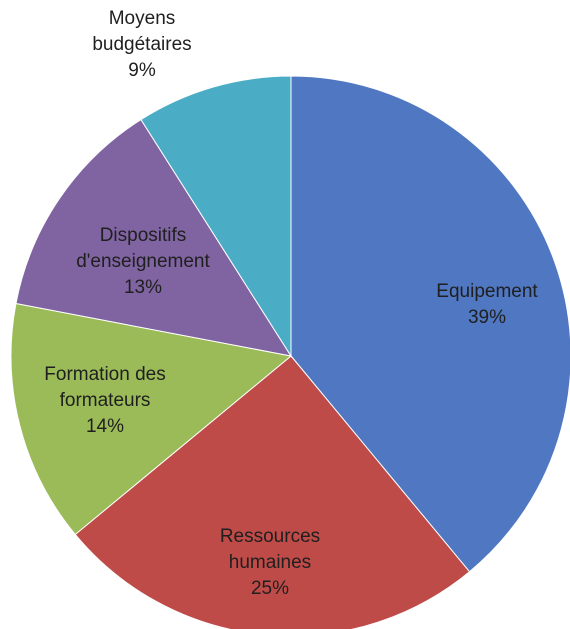 The image size is (570, 629). What do you see at coordinates (142, 18) in the screenshot?
I see `slice-name-label: Moyens` at bounding box center [142, 18].